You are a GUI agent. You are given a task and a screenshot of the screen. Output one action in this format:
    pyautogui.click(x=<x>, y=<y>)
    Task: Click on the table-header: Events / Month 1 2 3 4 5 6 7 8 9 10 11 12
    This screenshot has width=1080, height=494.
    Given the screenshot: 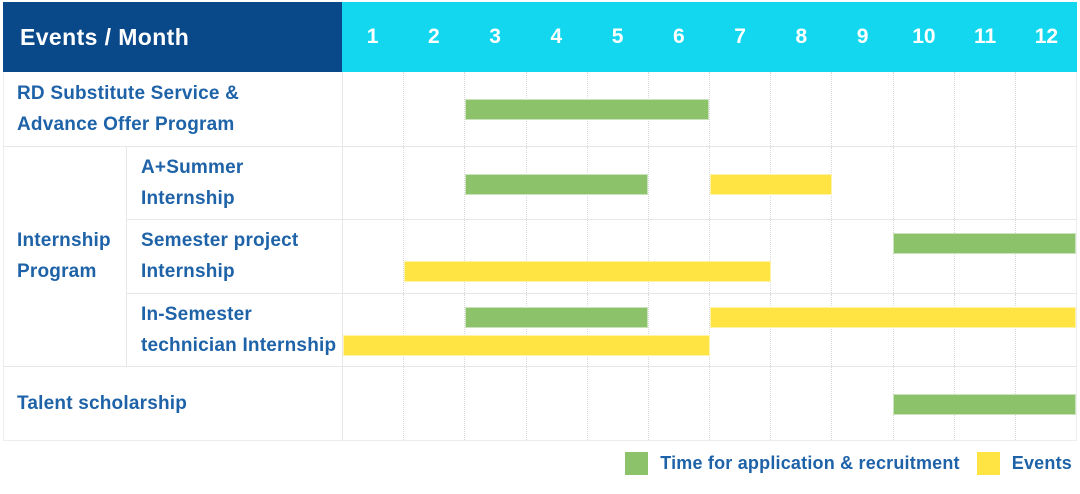 What is the action you would take?
    pyautogui.click(x=540, y=37)
    